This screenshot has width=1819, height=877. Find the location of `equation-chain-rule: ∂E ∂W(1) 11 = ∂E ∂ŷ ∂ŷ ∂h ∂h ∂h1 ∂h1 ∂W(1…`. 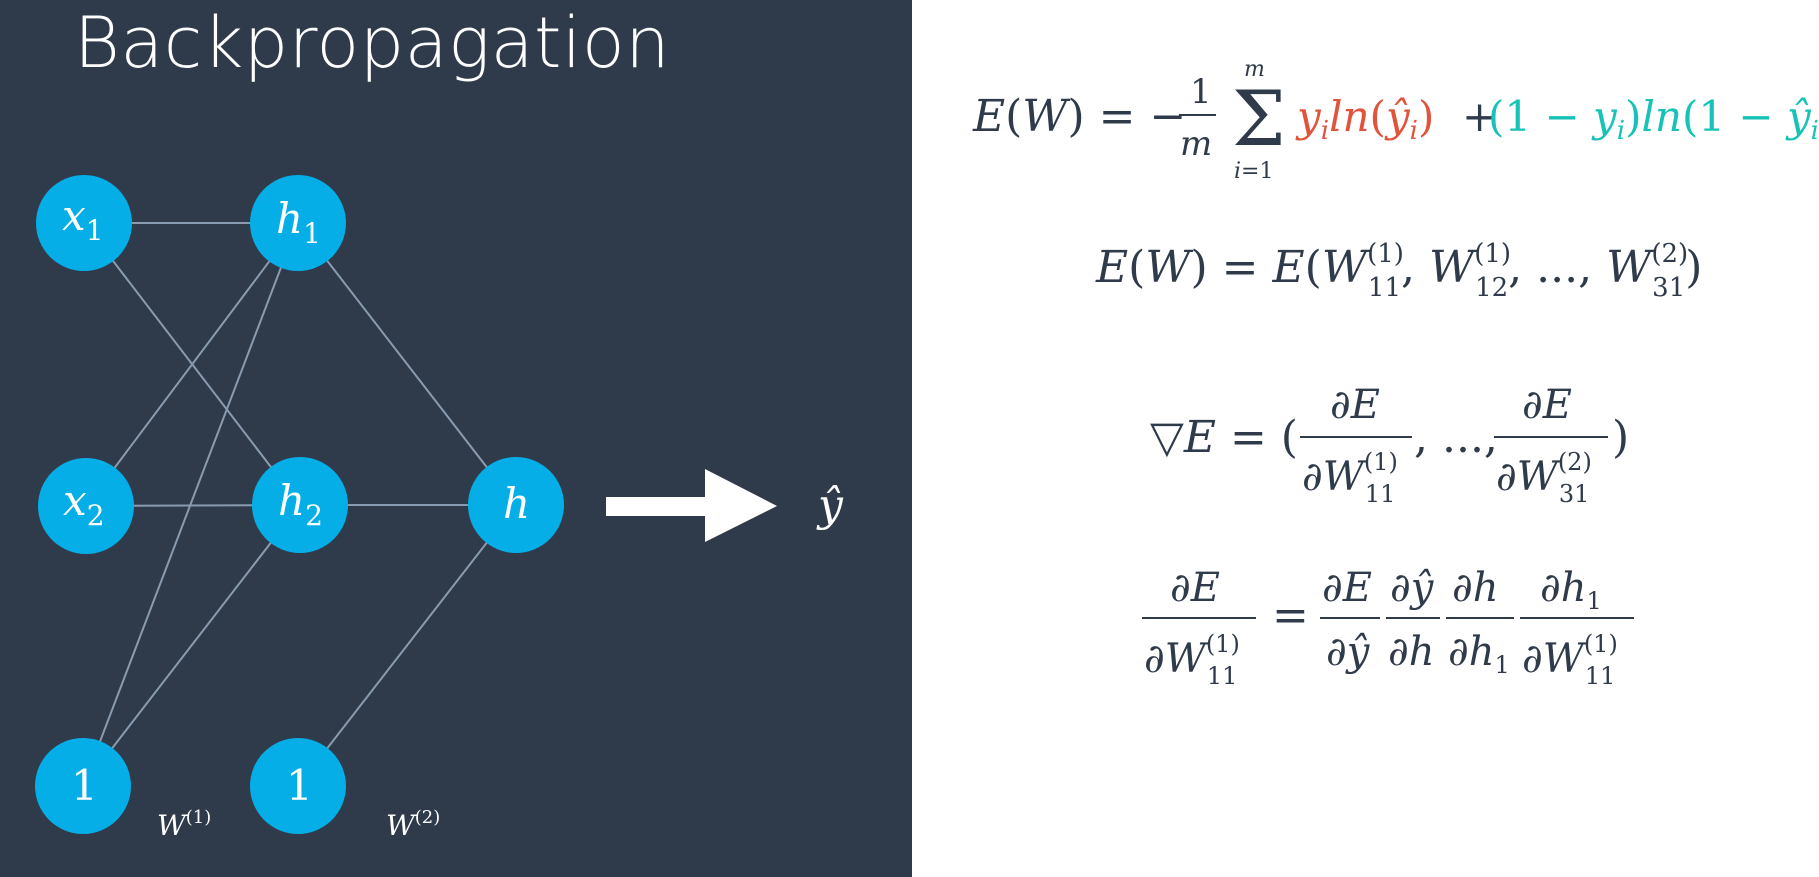

equation-chain-rule: ∂E ∂W(1) 11 = ∂E ∂ŷ ∂ŷ ∂h ∂h ∂h1 ∂h1 ∂W(1… is located at coordinates (1388, 627).